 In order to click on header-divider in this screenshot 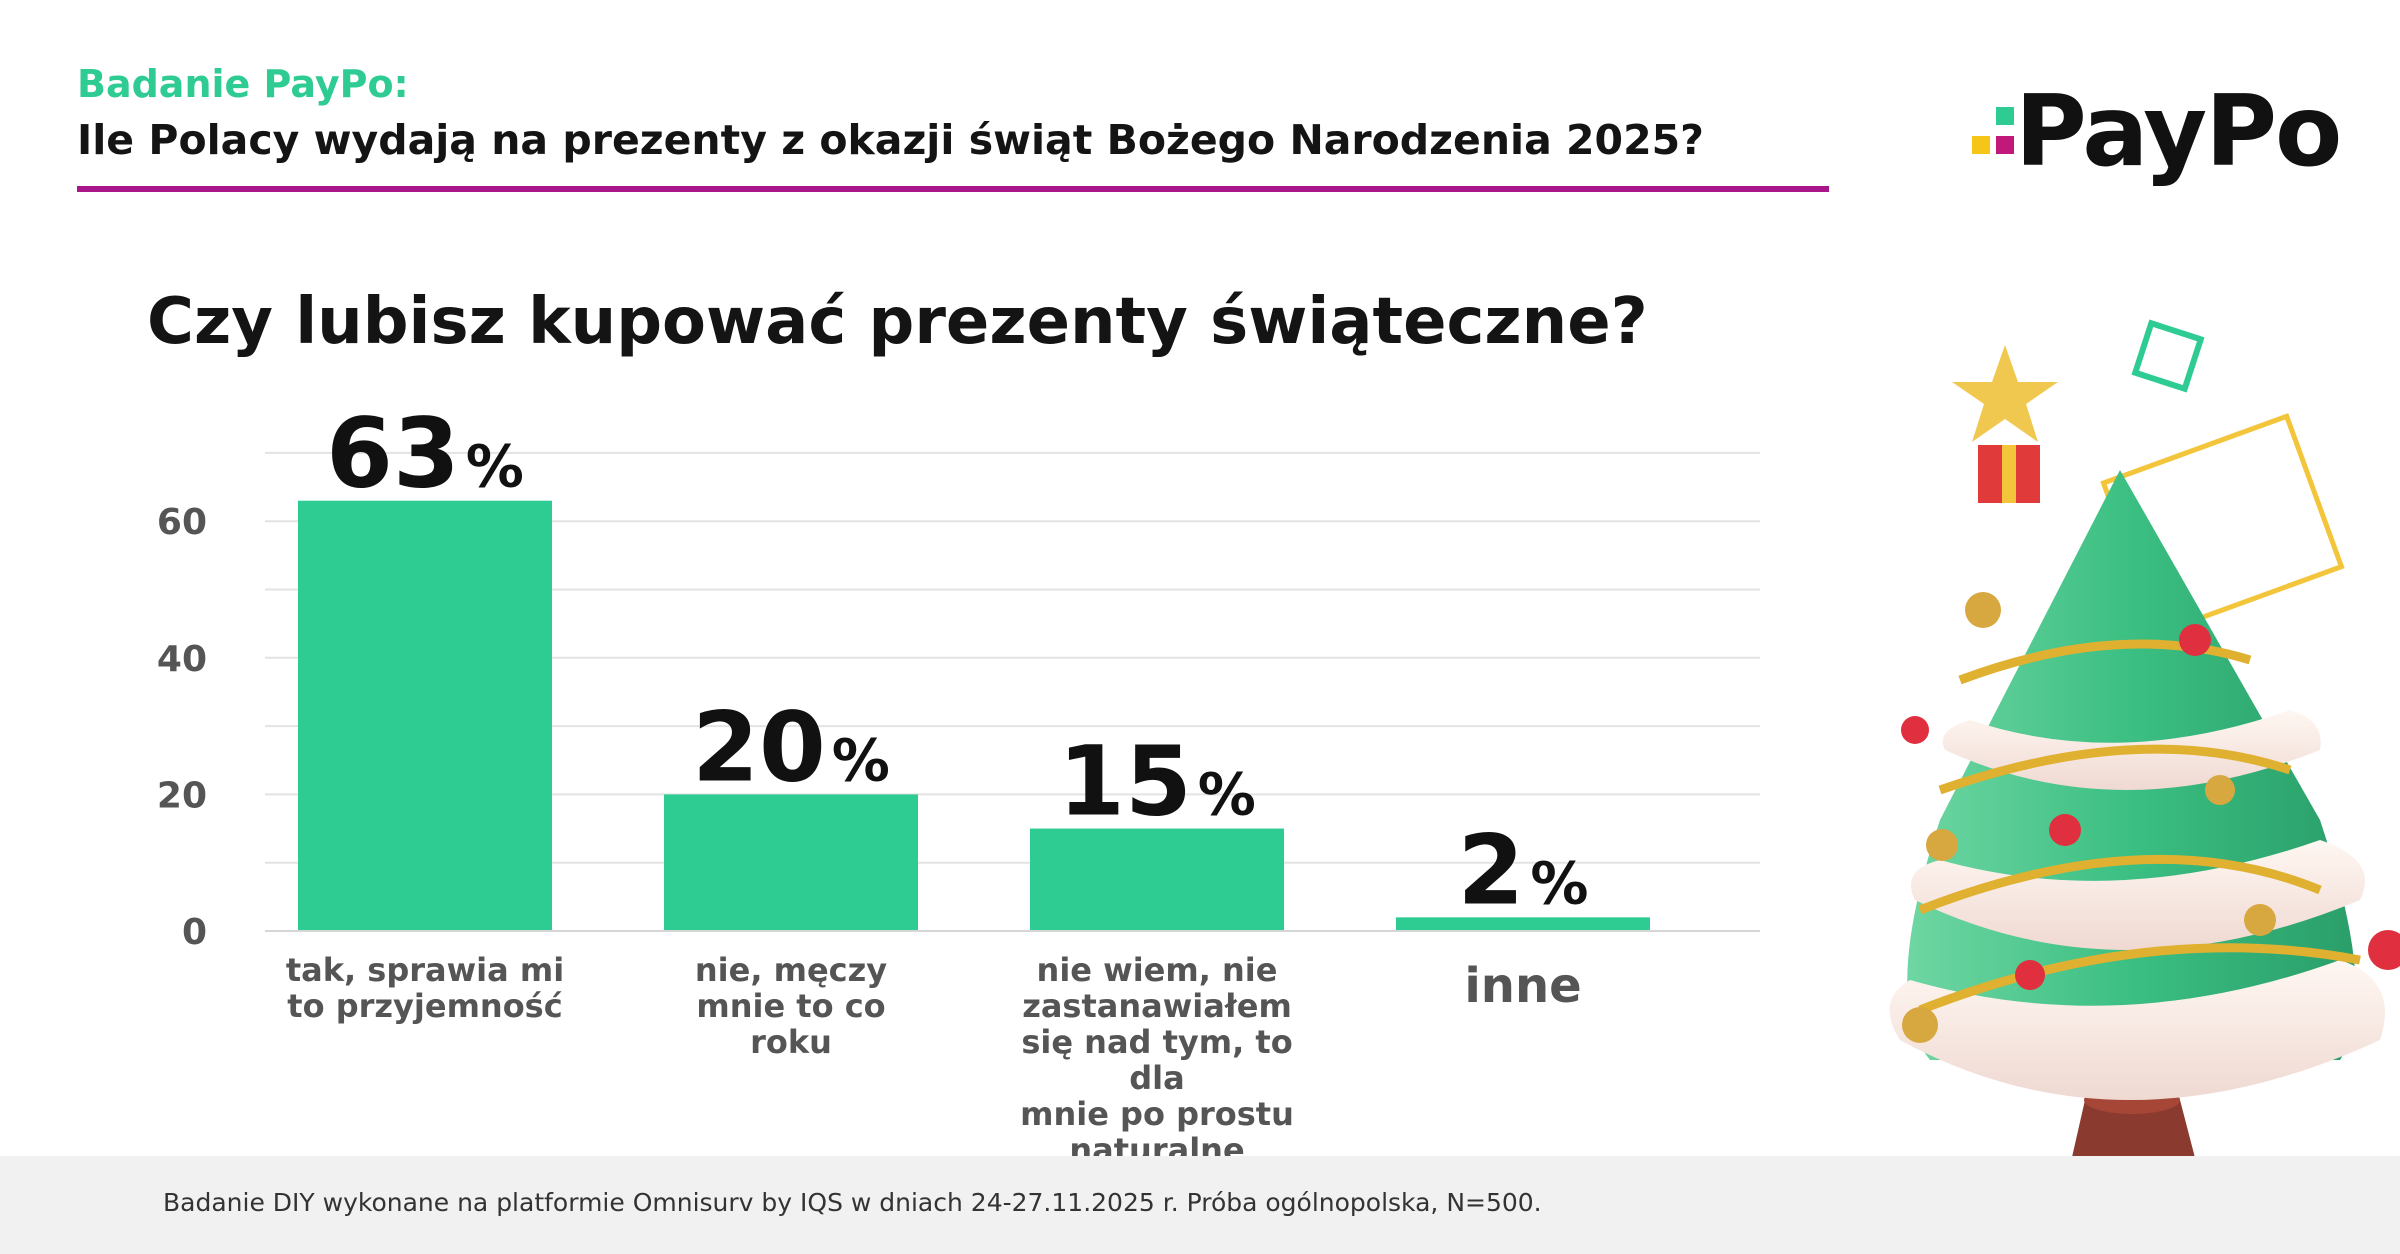, I will do `click(953, 189)`.